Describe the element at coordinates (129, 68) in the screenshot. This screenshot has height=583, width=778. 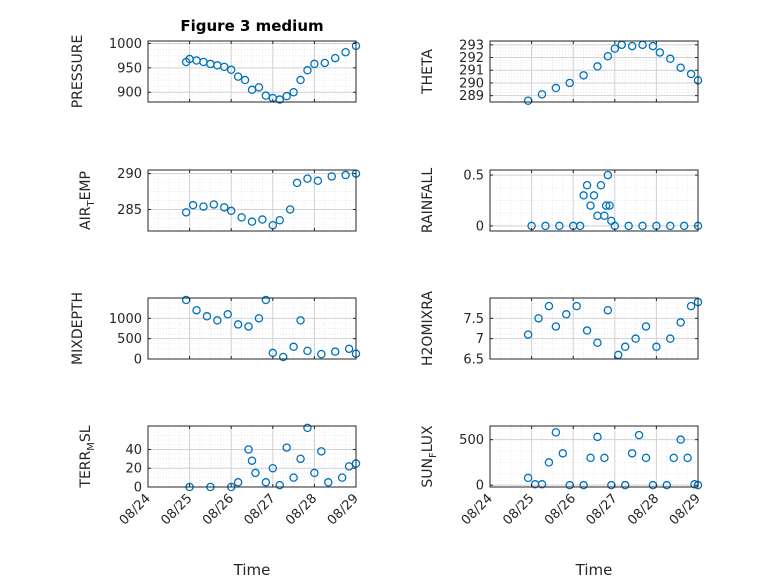
I see `y-tick-label: 950` at that location.